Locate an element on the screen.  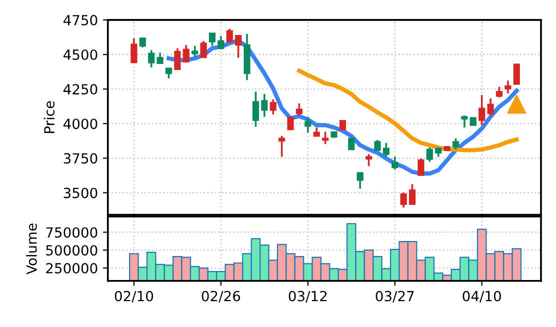
x-tick-label: 02/26 is located at coordinates (221, 296).